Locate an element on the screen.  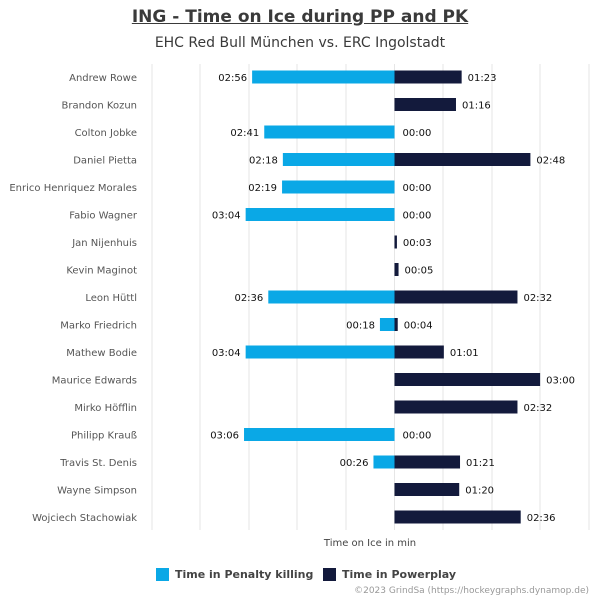
player-label: Jan Nijenhuis is located at coordinates (104, 243).